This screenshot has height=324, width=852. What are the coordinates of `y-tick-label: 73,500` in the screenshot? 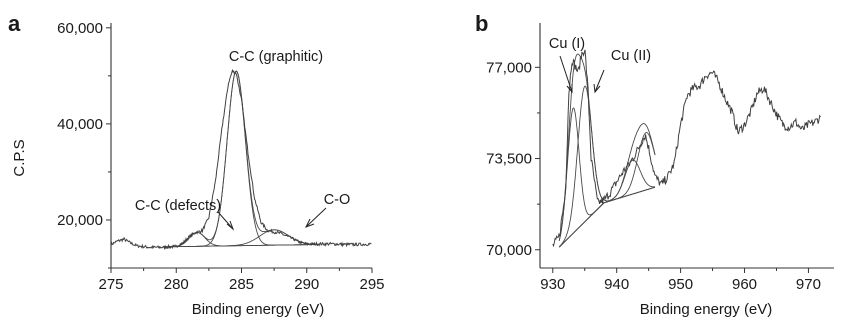 It's located at (509, 159).